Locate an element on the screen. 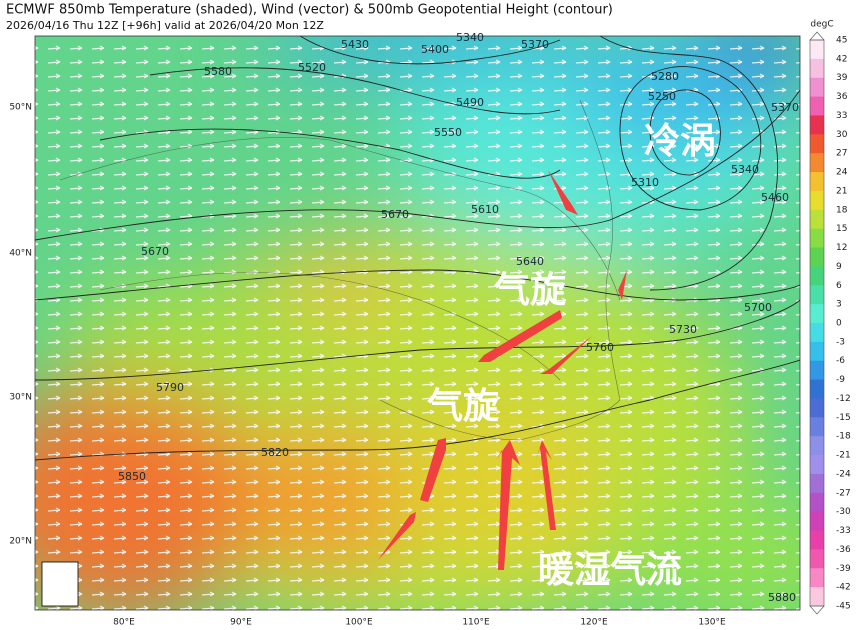  contour-label: 5490 is located at coordinates (470, 102).